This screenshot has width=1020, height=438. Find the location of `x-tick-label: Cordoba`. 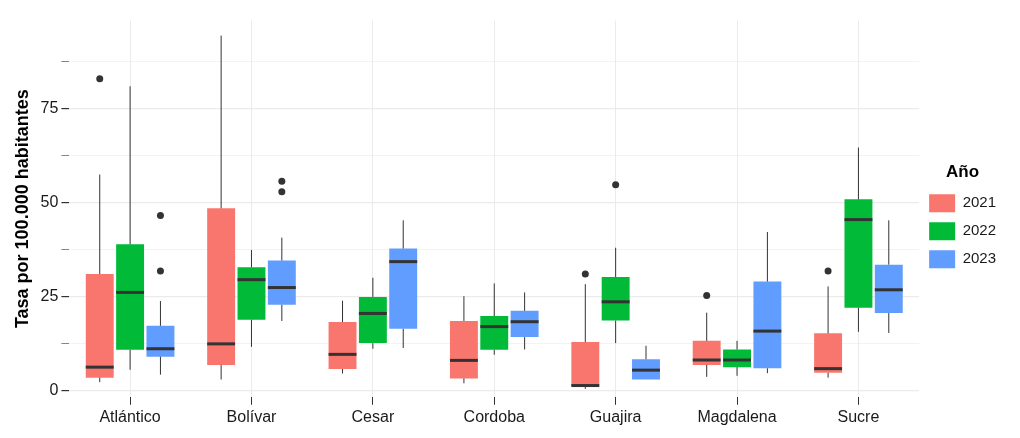

x-tick-label: Cordoba is located at coordinates (494, 416).